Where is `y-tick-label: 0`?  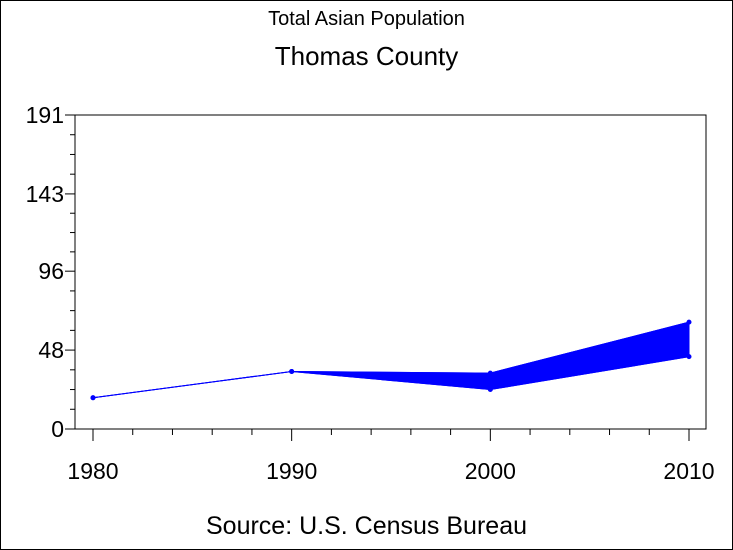 y-tick-label: 0 is located at coordinates (57, 429).